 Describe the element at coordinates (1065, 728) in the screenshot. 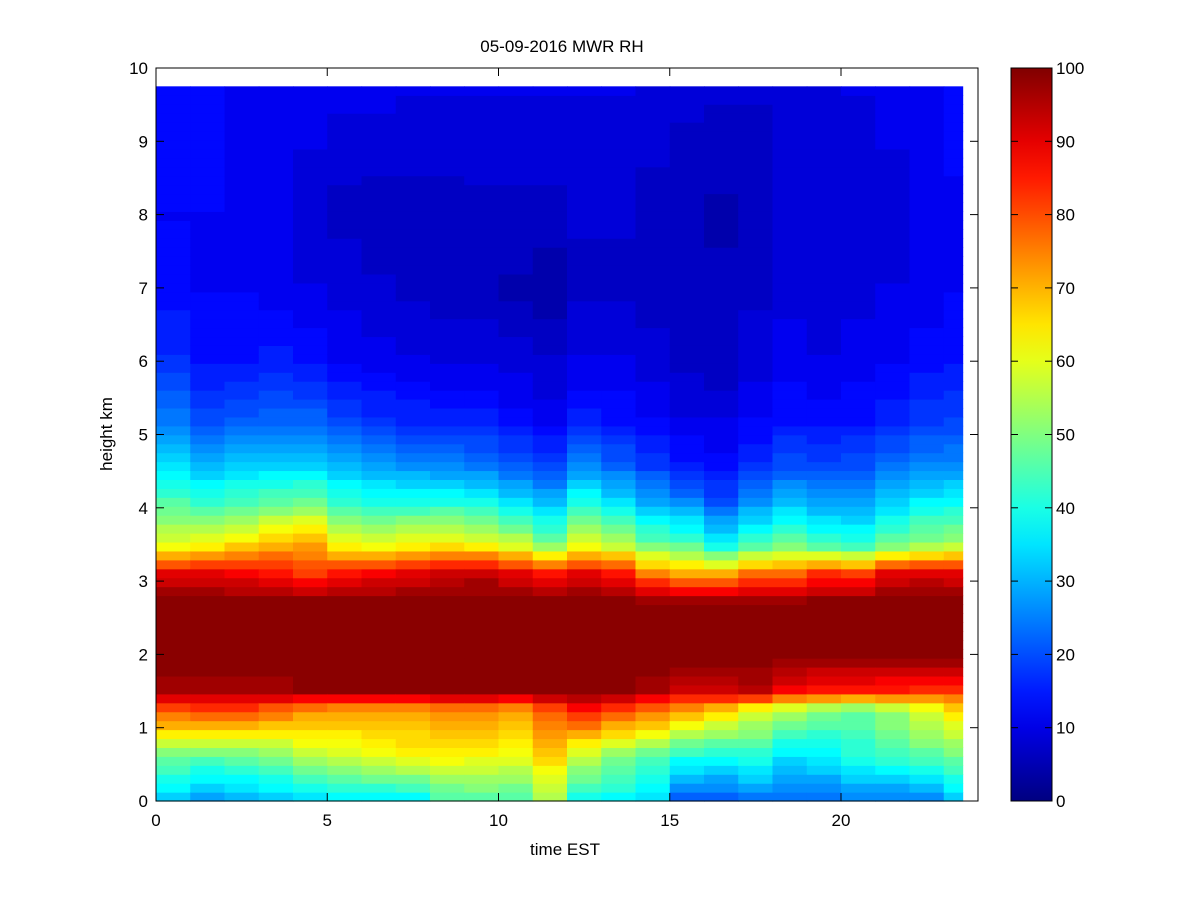

I see `colorbar-tick-label: 10` at that location.